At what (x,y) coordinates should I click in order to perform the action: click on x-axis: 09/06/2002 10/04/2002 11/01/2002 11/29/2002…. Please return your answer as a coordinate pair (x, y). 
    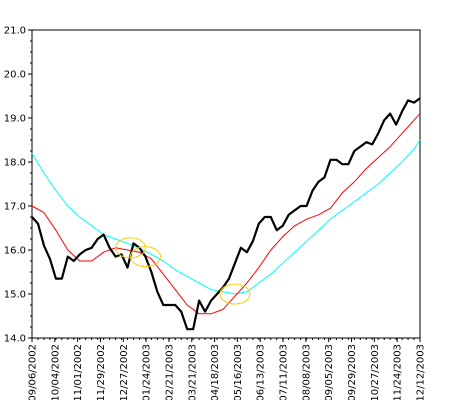
    Looking at the image, I should click on (227, 369).